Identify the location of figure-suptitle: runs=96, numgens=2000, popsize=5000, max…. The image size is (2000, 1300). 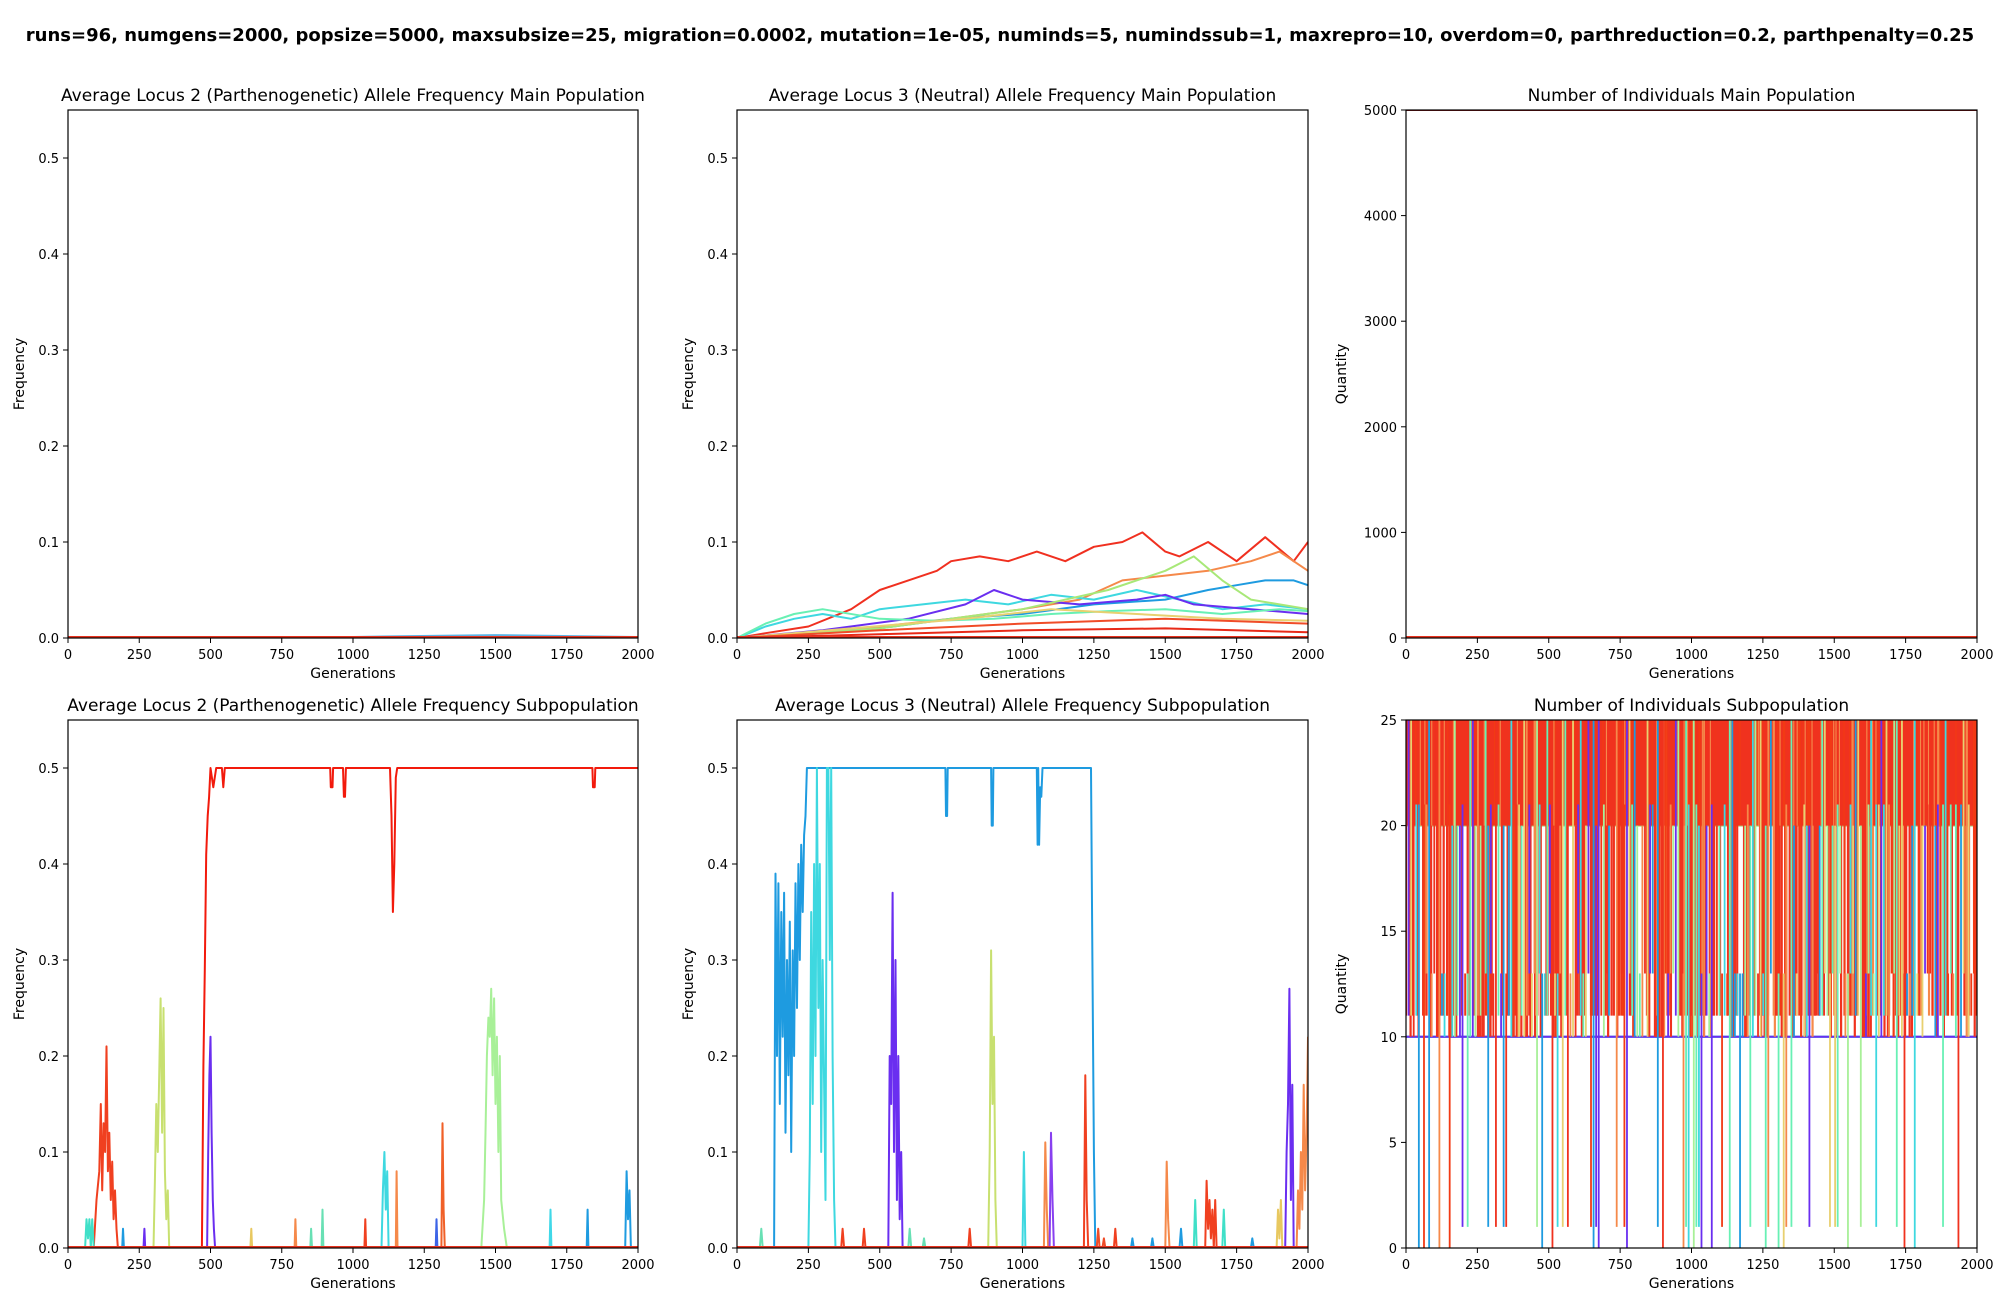
(1000, 35).